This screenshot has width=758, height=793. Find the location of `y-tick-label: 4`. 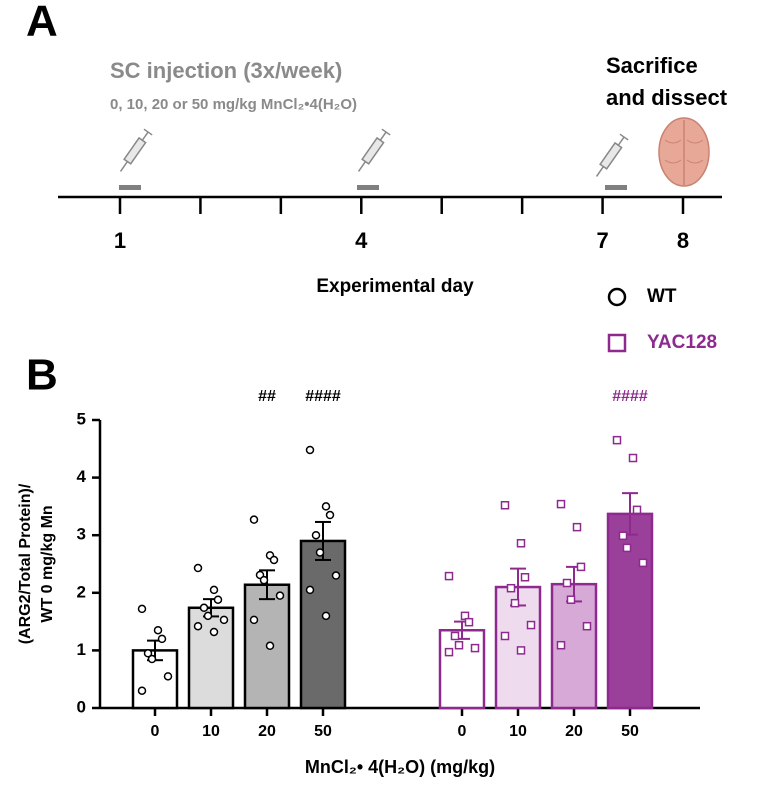

y-tick-label: 4 is located at coordinates (82, 476).